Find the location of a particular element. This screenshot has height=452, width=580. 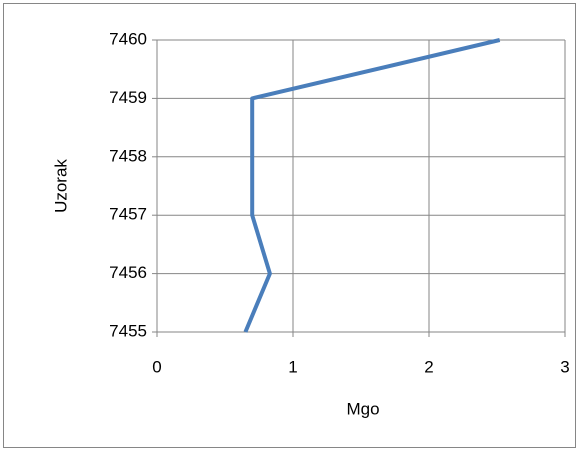

y-tick-label: 7457 is located at coordinates (128, 214).